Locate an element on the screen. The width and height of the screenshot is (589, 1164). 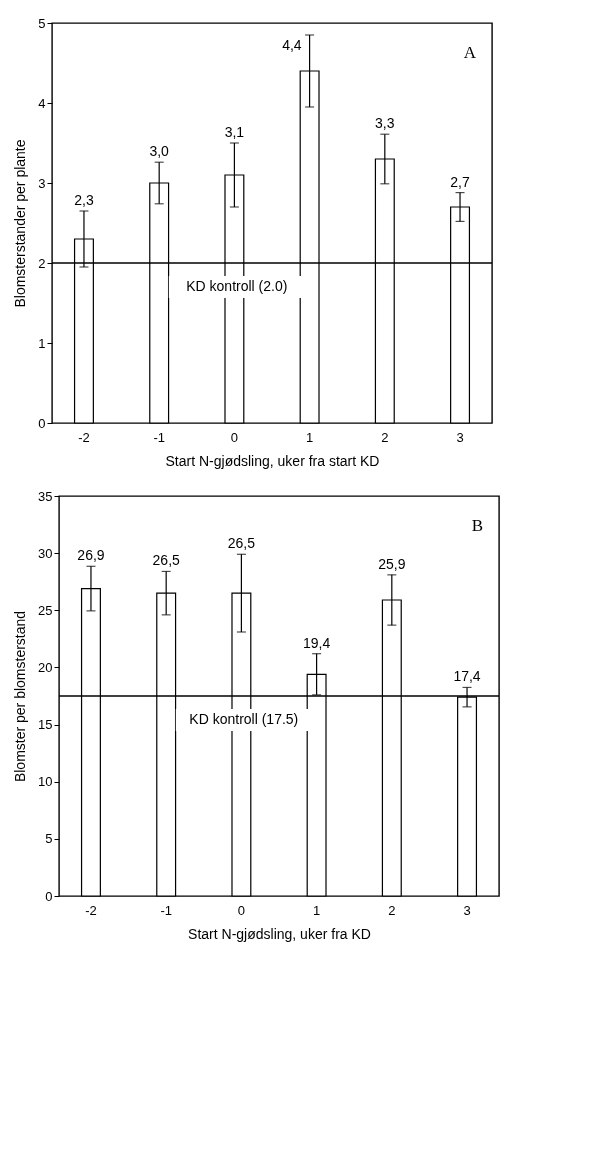
data-label: 19,4 is located at coordinates (316, 642).